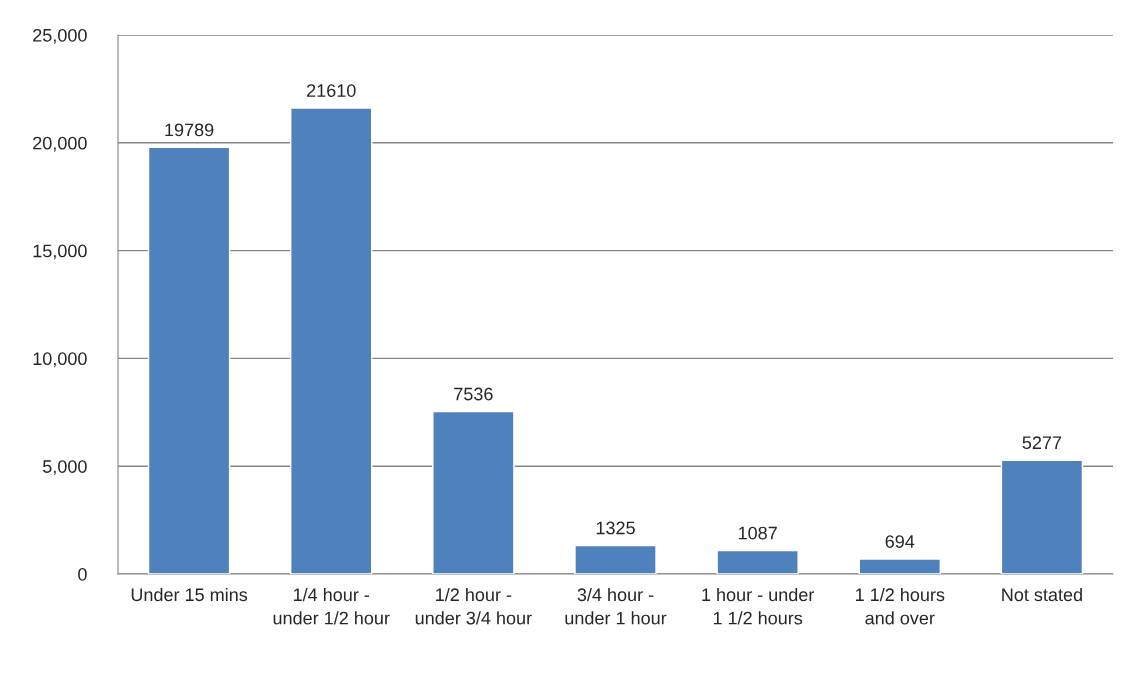 The image size is (1135, 694). What do you see at coordinates (616, 606) in the screenshot?
I see `x-tick-label: 3/4 hour - under 1 hour` at bounding box center [616, 606].